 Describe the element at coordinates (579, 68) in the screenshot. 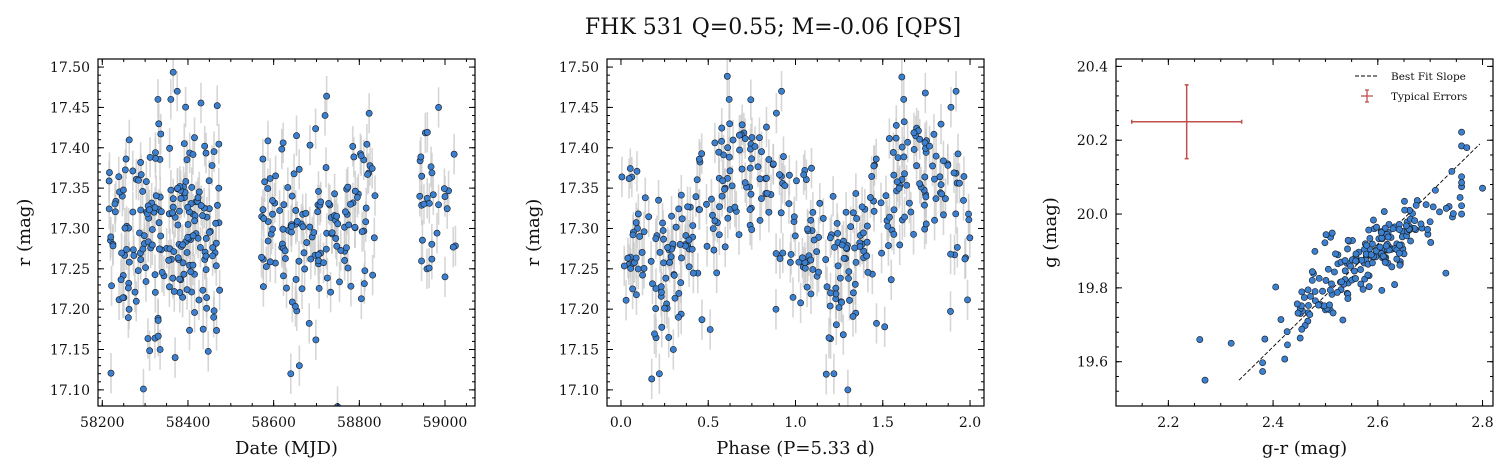

I see `y-tick-label: 17.50` at that location.